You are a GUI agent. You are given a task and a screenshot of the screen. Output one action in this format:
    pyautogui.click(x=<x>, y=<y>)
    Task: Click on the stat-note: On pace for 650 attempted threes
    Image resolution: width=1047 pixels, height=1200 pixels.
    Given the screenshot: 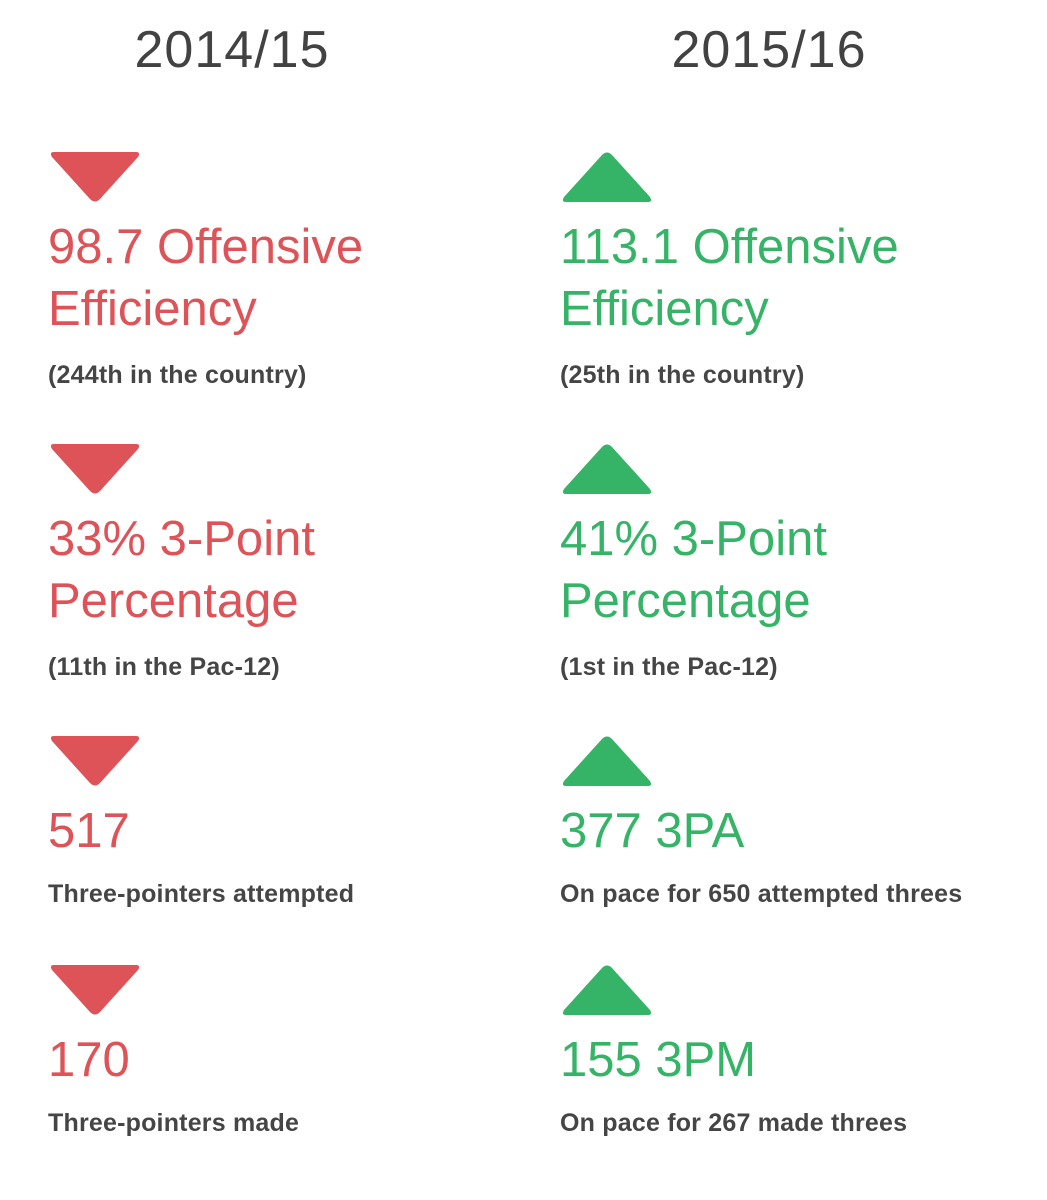 What is the action you would take?
    pyautogui.click(x=761, y=894)
    